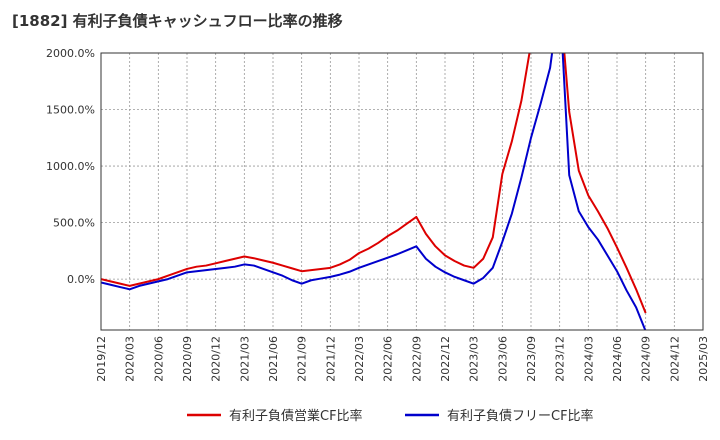 Image resolution: width=720 pixels, height=440 pixels. What do you see at coordinates (445, 359) in the screenshot?
I see `x-tick-label: 2022/12` at bounding box center [445, 359].